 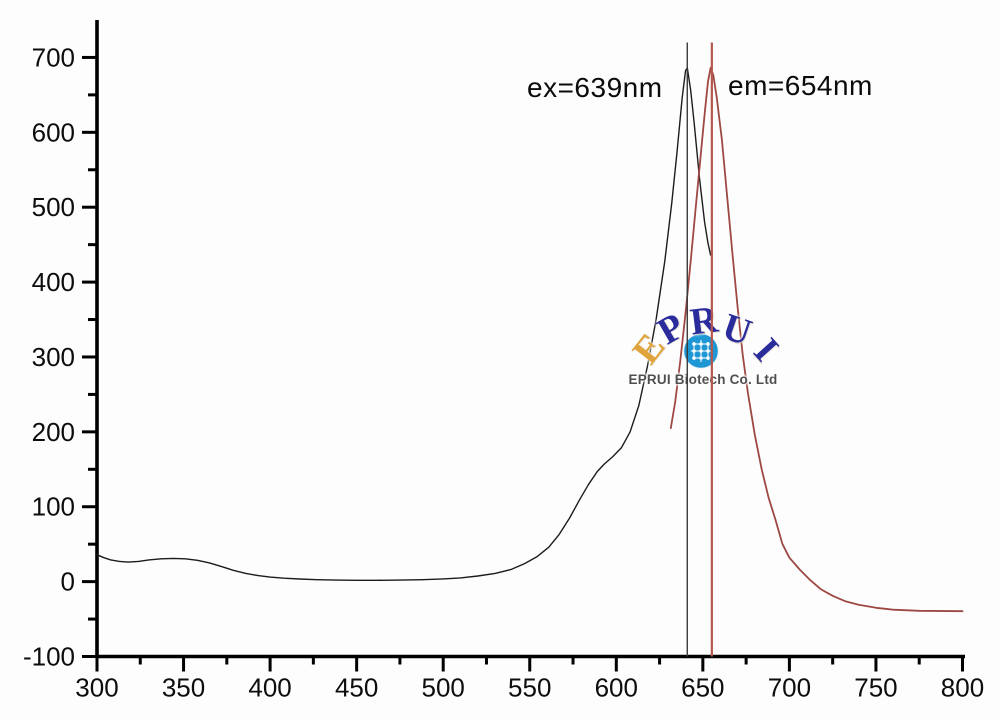 What do you see at coordinates (616, 688) in the screenshot?
I see `x-tick-label: 600` at bounding box center [616, 688].